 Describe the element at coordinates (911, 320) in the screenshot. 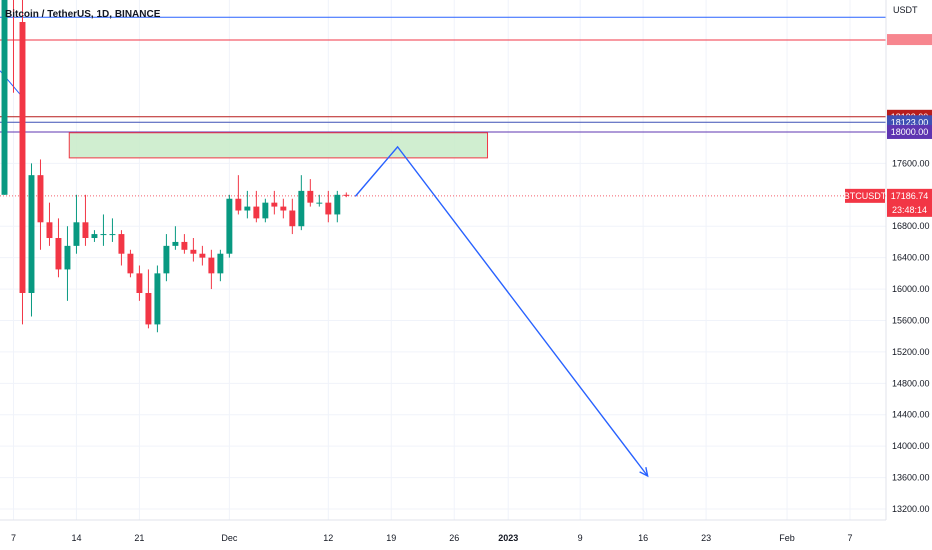

I see `price-tick-label: 15600.00` at that location.